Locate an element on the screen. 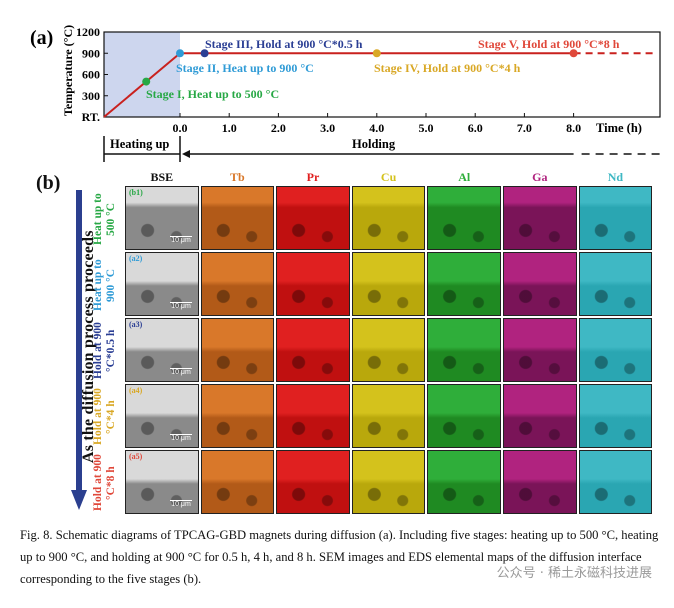 The image size is (674, 608). image-tag: (a3) is located at coordinates (136, 324).